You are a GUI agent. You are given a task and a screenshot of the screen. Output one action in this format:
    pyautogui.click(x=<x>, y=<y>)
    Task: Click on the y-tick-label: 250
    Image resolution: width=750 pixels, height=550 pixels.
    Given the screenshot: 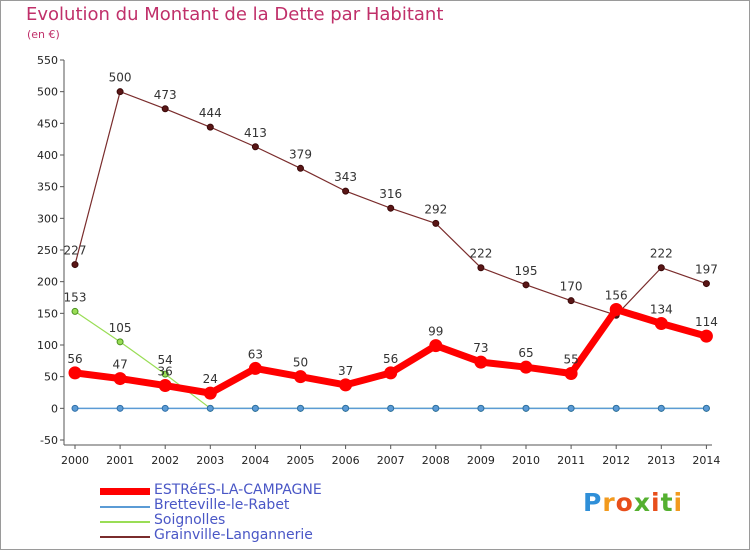 What is the action you would take?
    pyautogui.click(x=47, y=250)
    